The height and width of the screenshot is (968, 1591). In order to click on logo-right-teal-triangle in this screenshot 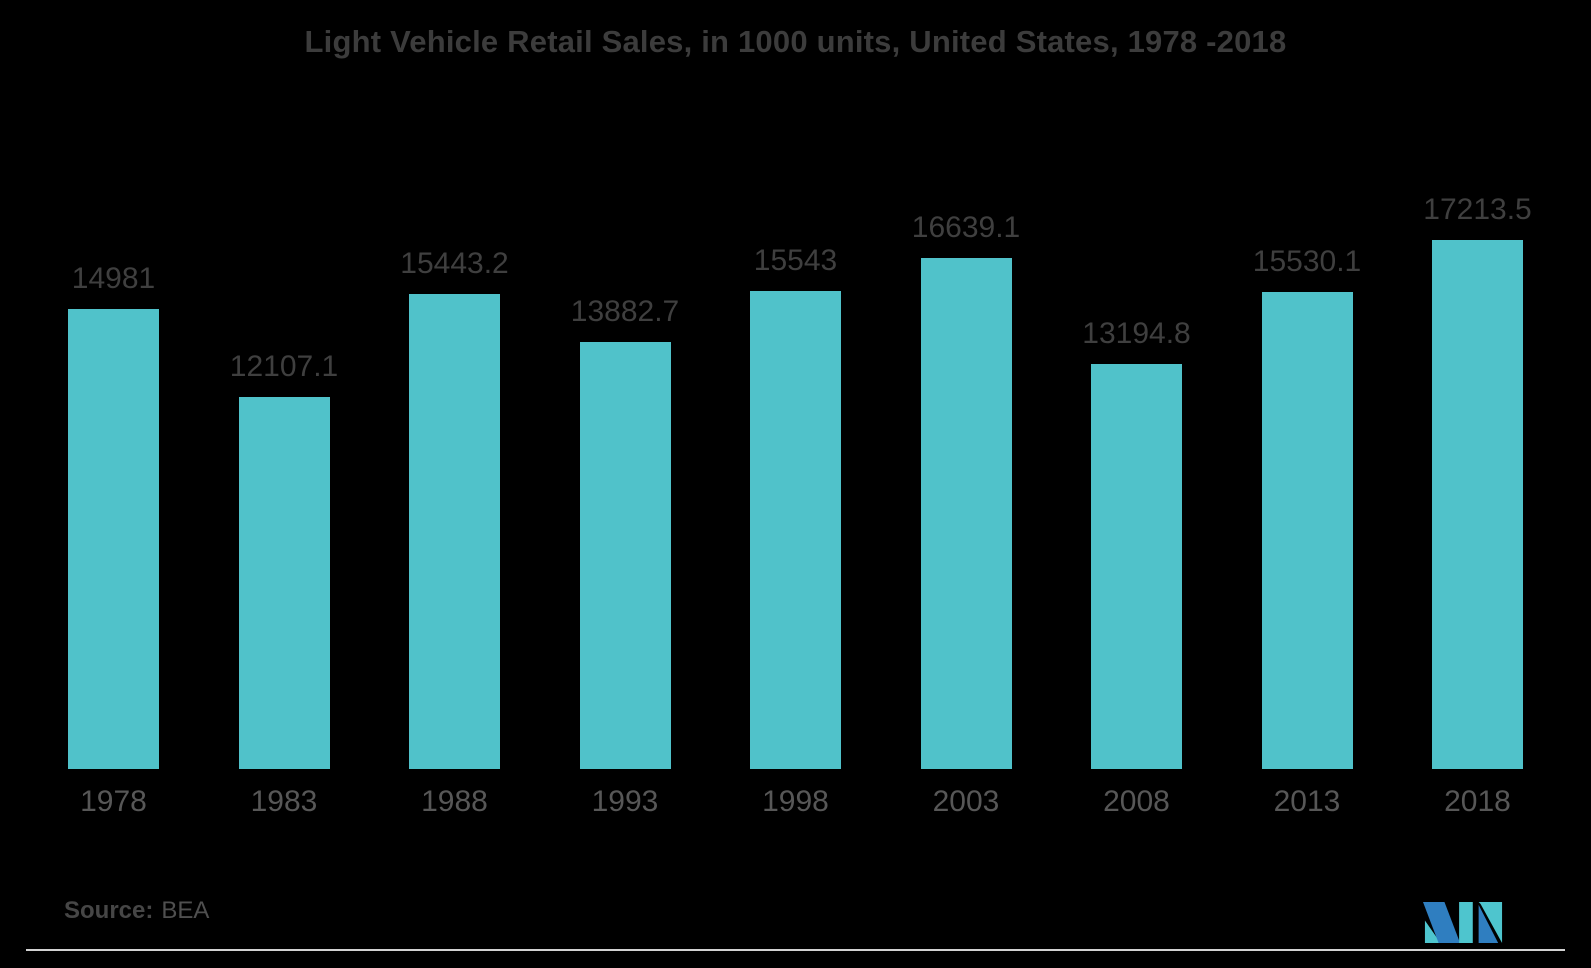, I will do `click(1490, 922)`.